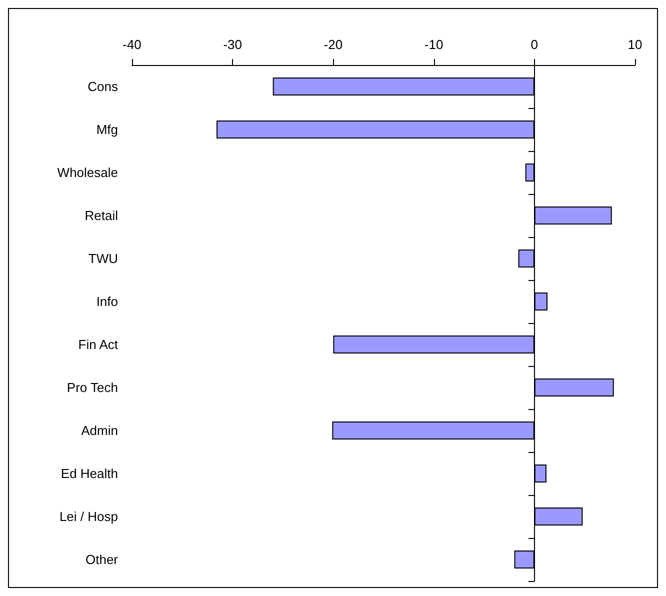 This screenshot has height=596, width=666. What do you see at coordinates (107, 129) in the screenshot?
I see `y-tick-label: Mfg` at bounding box center [107, 129].